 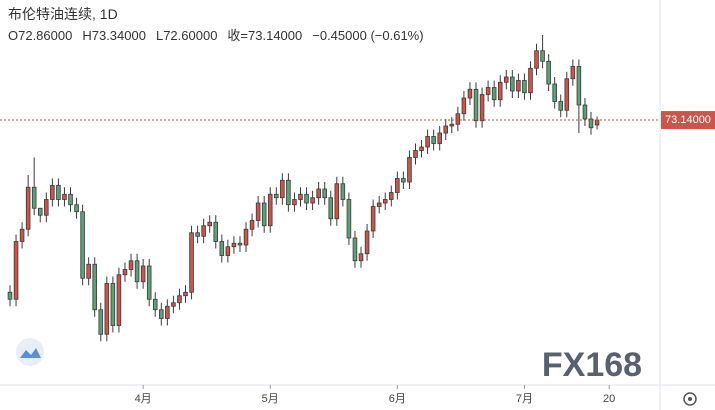 What do you see at coordinates (40, 35) in the screenshot?
I see `legend-value: O72.86000` at bounding box center [40, 35].